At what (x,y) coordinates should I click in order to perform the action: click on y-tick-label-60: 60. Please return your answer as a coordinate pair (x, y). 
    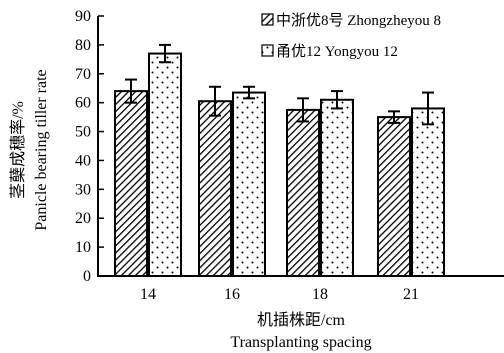
    Looking at the image, I should click on (83, 103).